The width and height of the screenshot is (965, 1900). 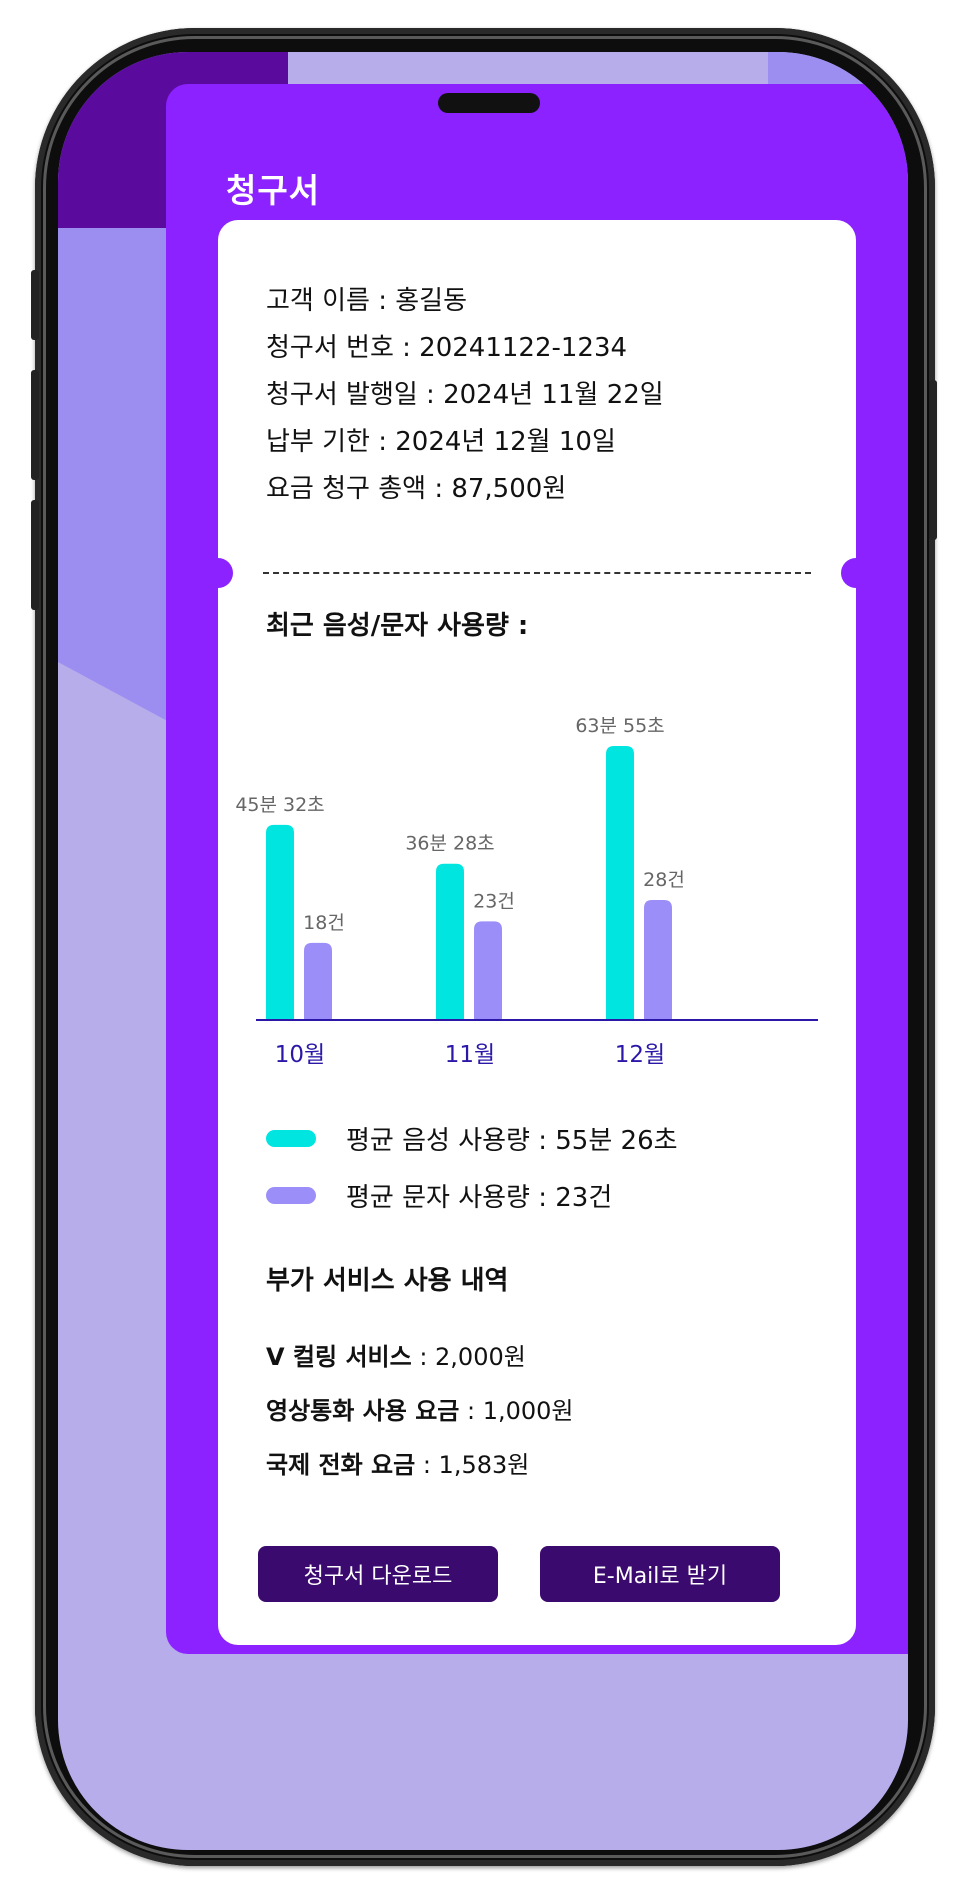 I want to click on due-date: 납부 기한 : 2024년 12월 10일, so click(x=441, y=442).